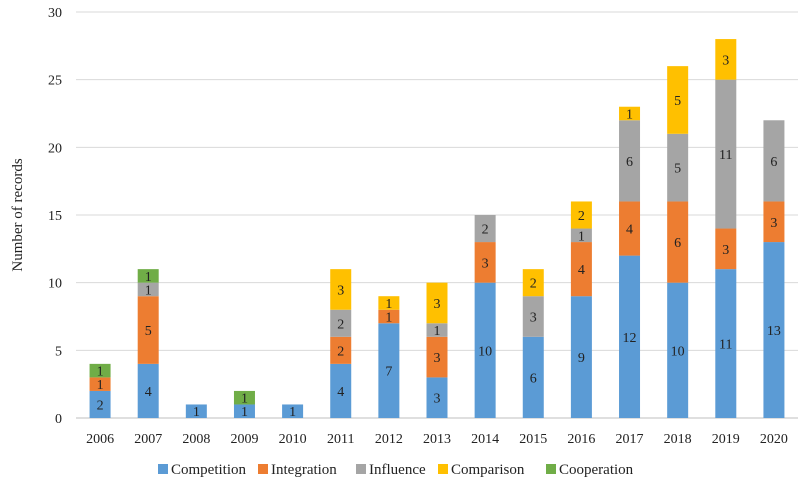 Image resolution: width=800 pixels, height=491 pixels. I want to click on bar-segment-comparison-2016, so click(581, 215).